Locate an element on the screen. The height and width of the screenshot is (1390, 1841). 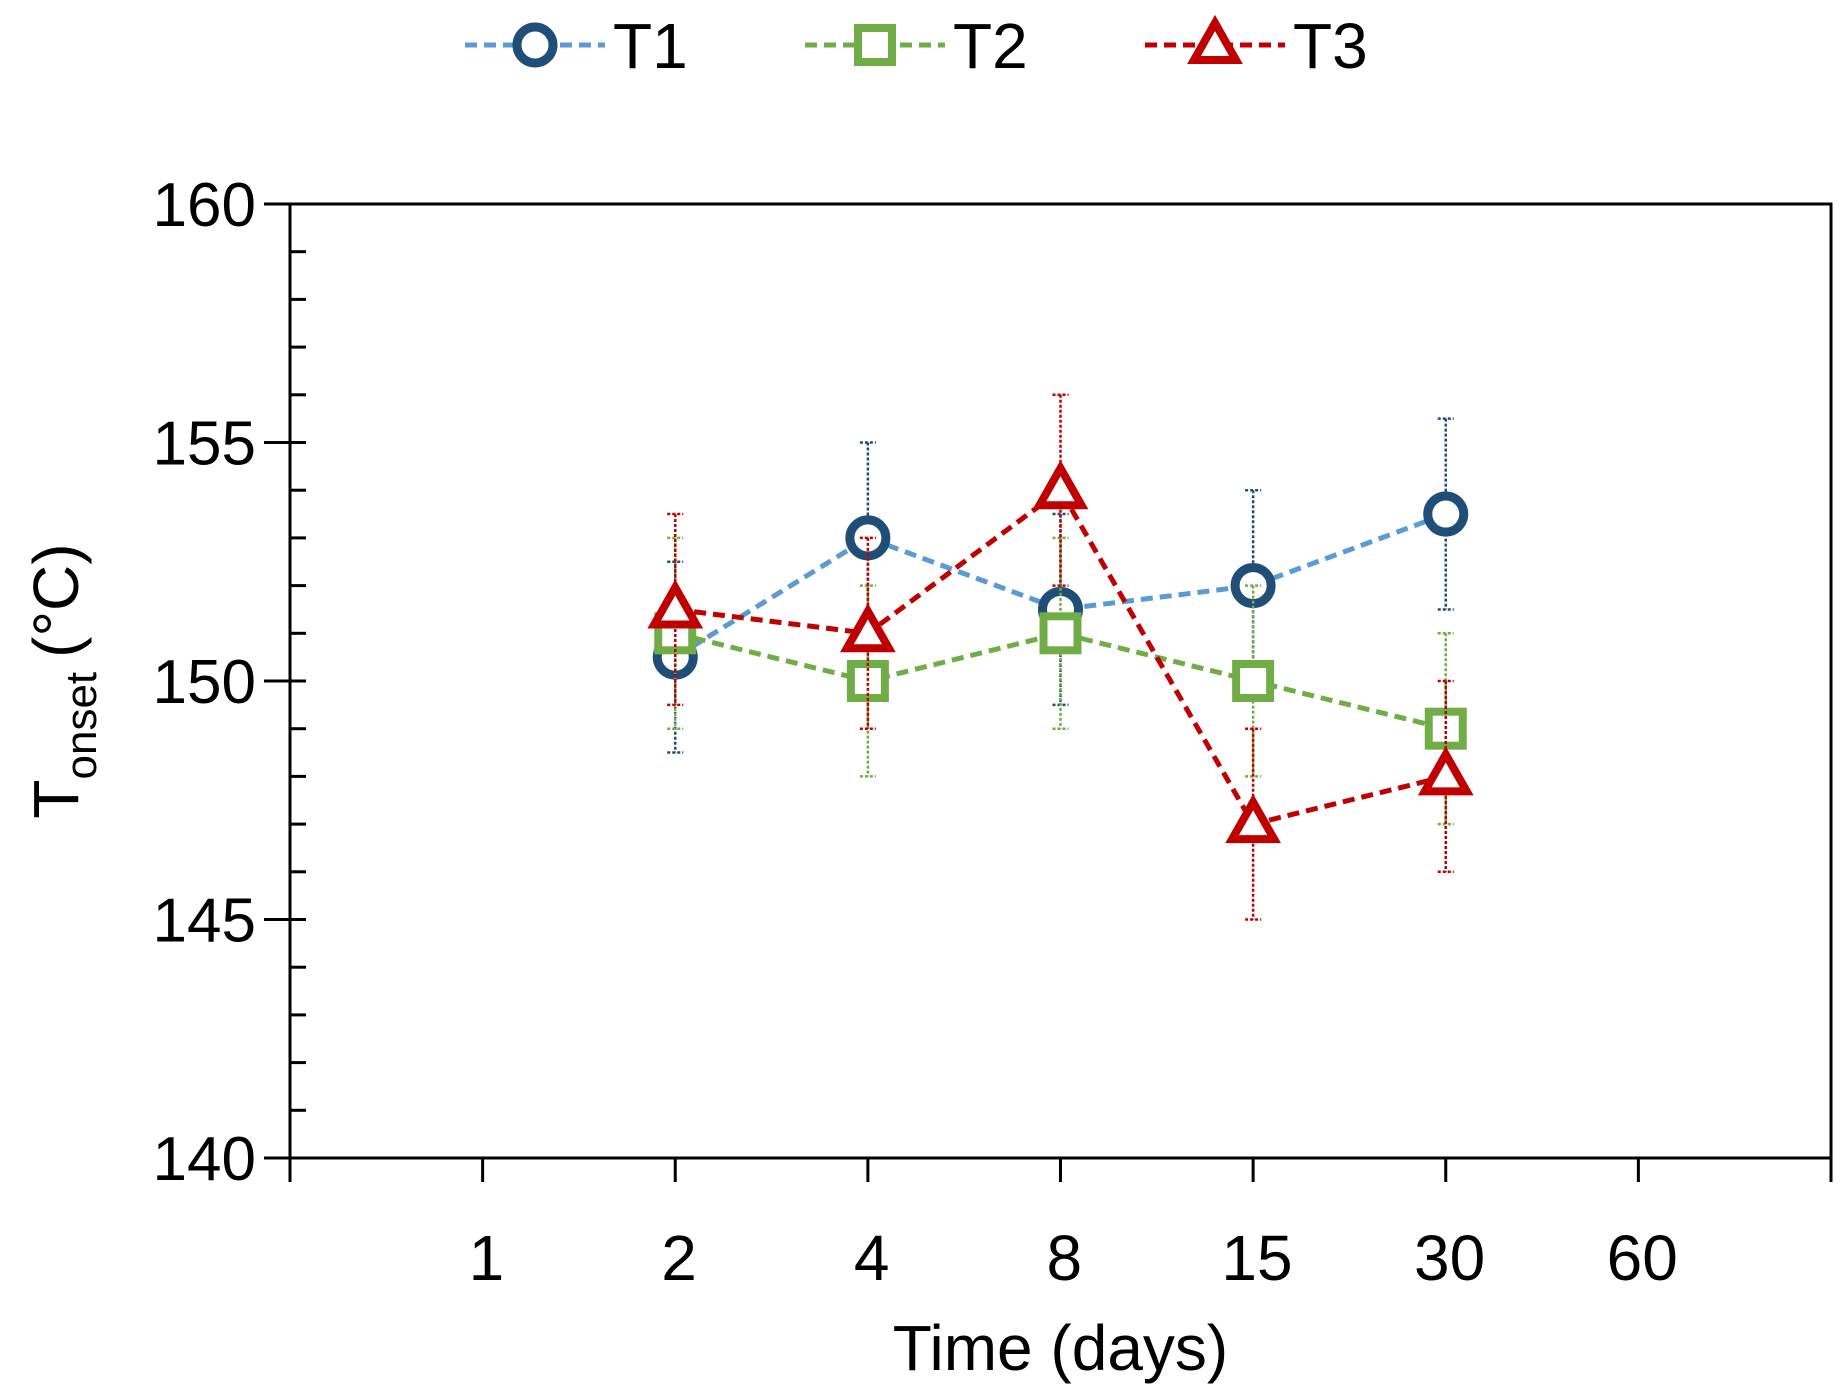
x-tick-label: 60 is located at coordinates (1642, 1258).